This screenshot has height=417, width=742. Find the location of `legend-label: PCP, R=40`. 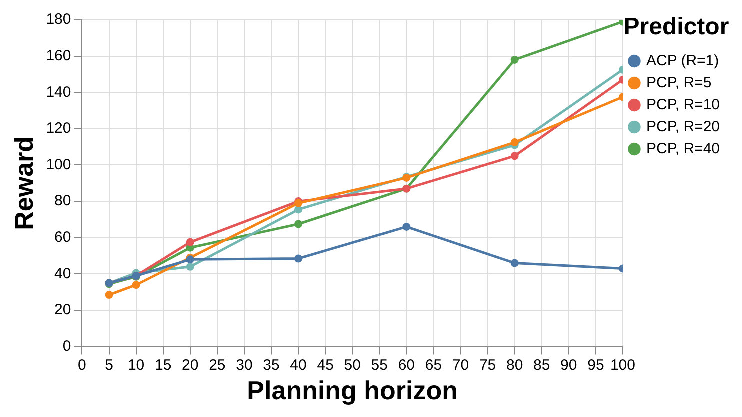

legend-label: PCP, R=40 is located at coordinates (683, 149).